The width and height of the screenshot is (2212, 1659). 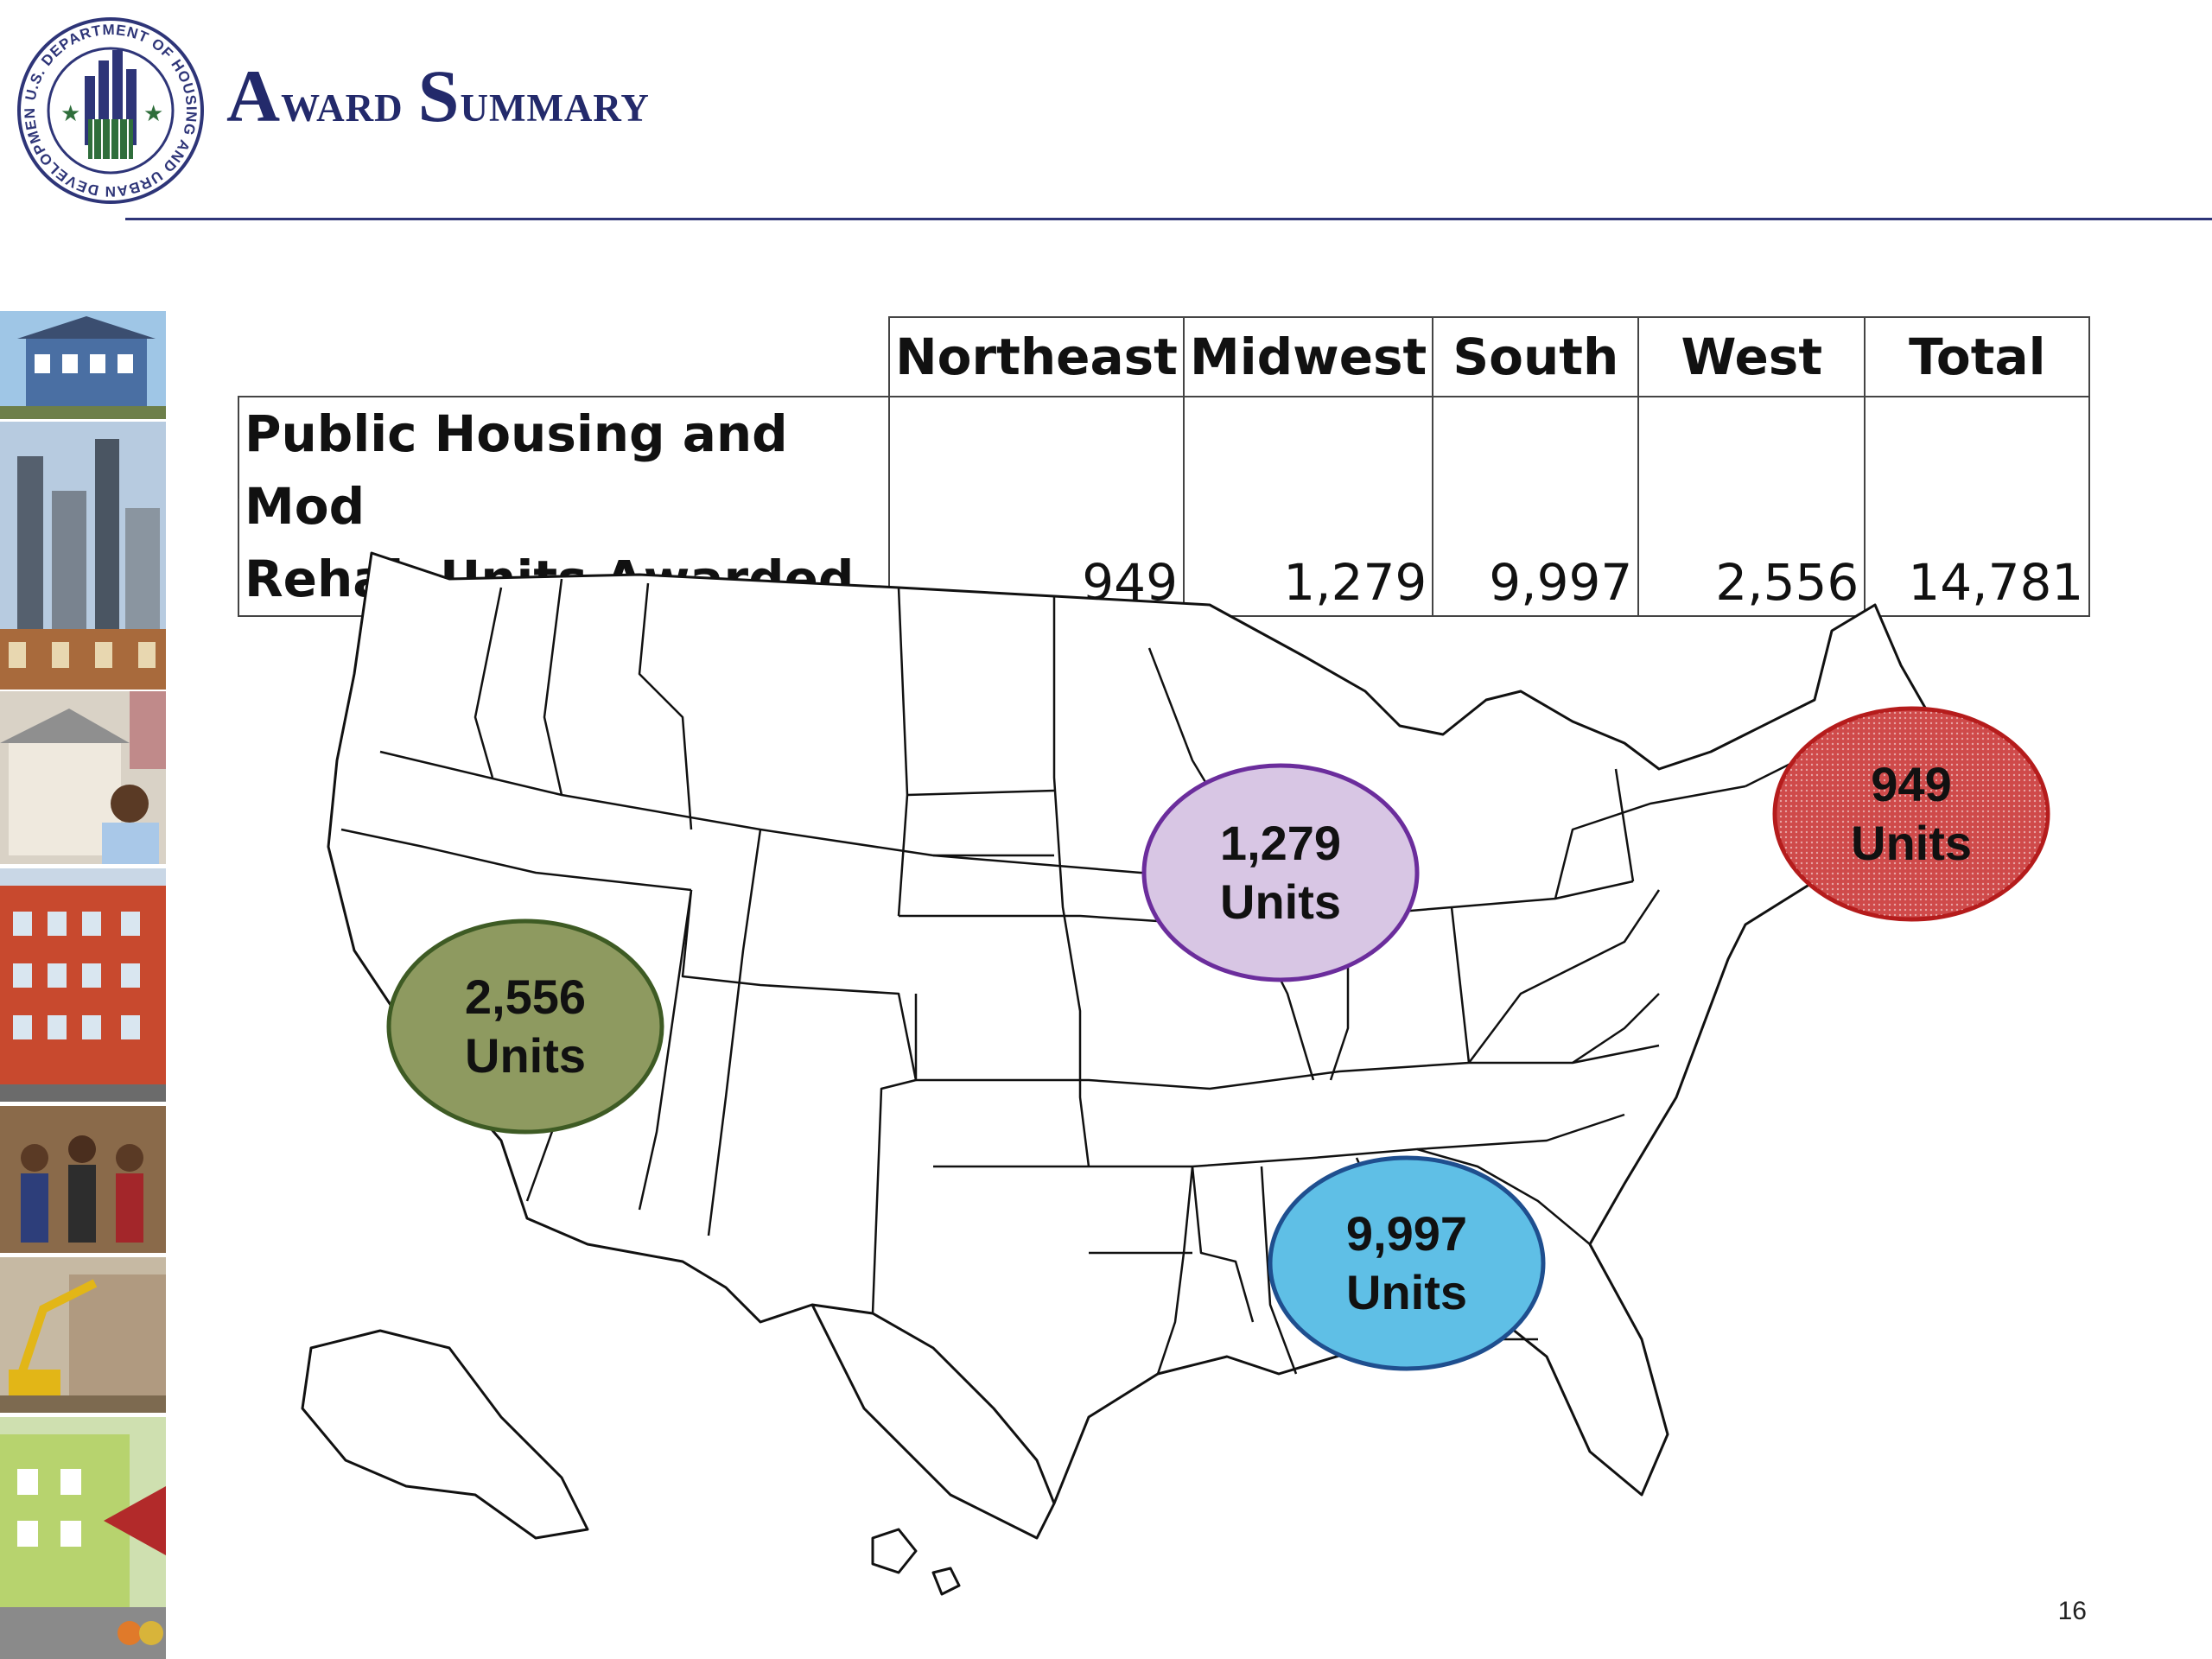 I want to click on midwest-label: 1,279 Units, so click(x=1280, y=872).